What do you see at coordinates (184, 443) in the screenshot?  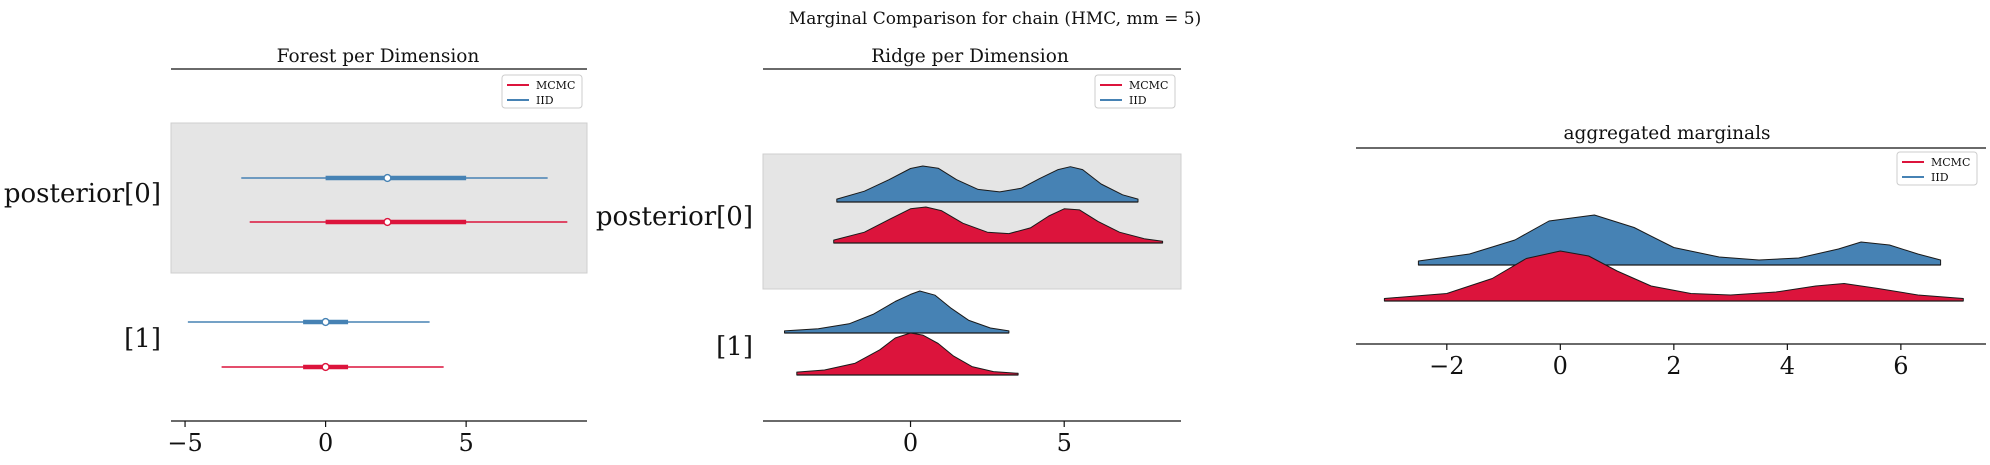 I see `x-tick-label: −5` at bounding box center [184, 443].